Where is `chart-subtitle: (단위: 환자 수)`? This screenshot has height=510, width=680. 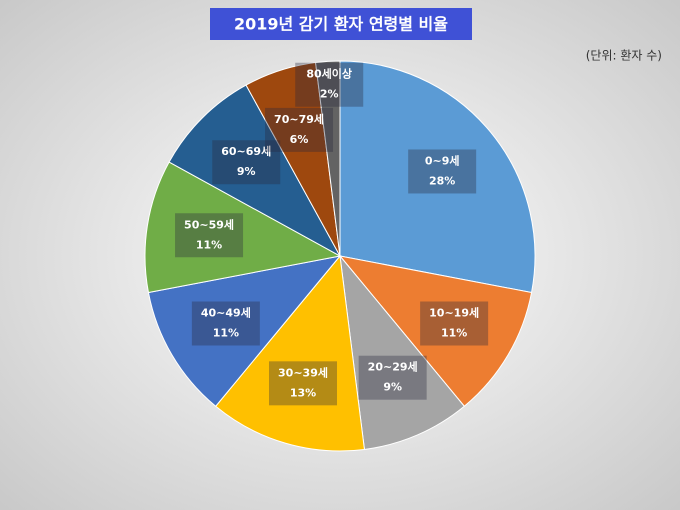
chart-subtitle: (단위: 환자 수) is located at coordinates (624, 56).